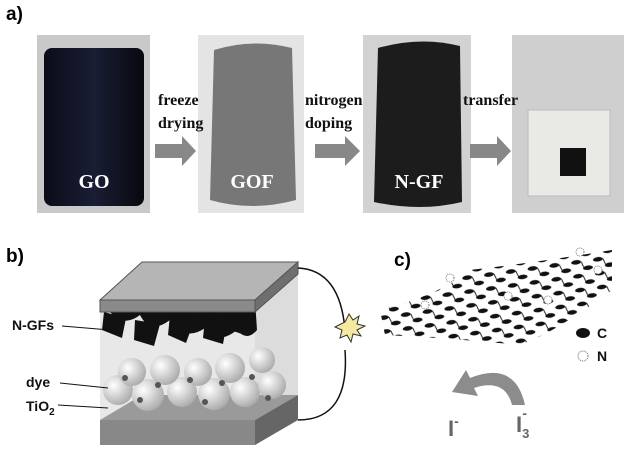  I want to click on step-text: nitrogen, so click(334, 100).